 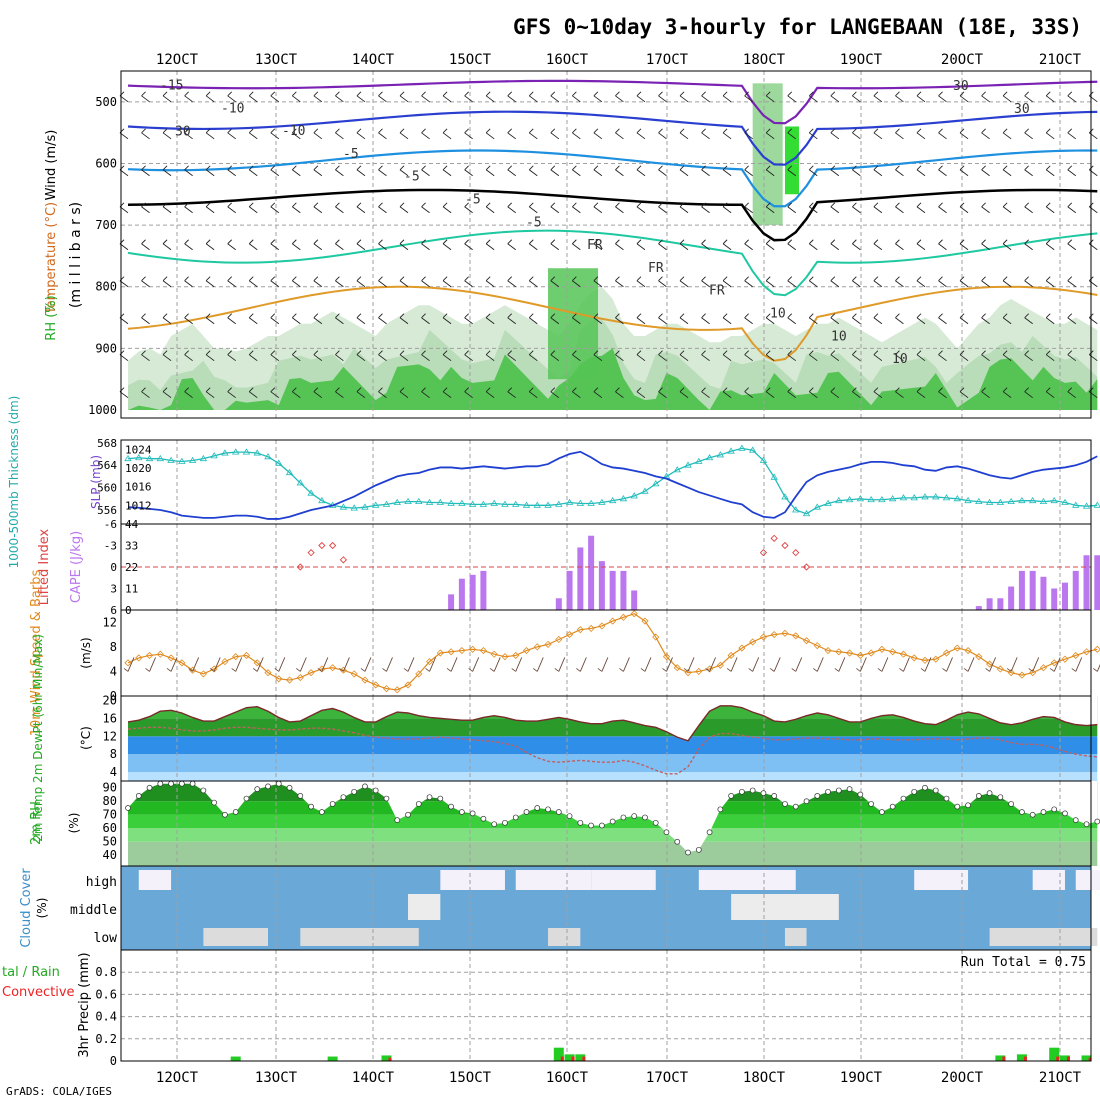 What do you see at coordinates (1054, 1054) in the screenshot?
I see `precip-total-bar` at bounding box center [1054, 1054].